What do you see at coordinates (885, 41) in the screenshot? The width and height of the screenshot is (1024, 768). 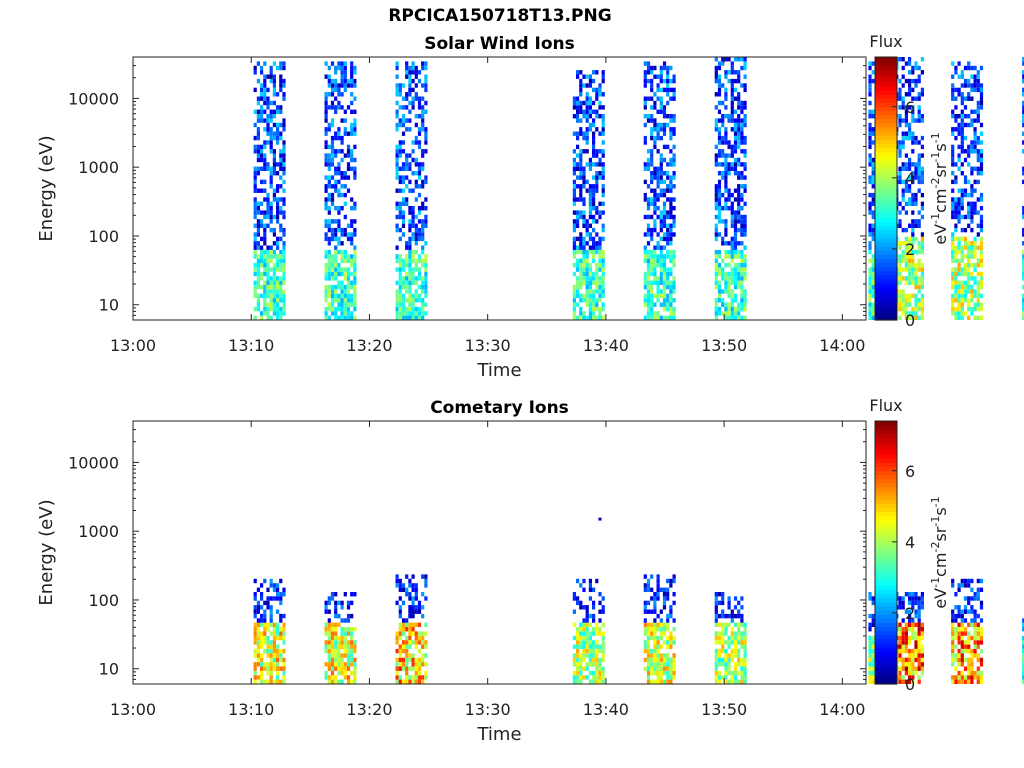 I see `colorbar-title: Flux` at bounding box center [885, 41].